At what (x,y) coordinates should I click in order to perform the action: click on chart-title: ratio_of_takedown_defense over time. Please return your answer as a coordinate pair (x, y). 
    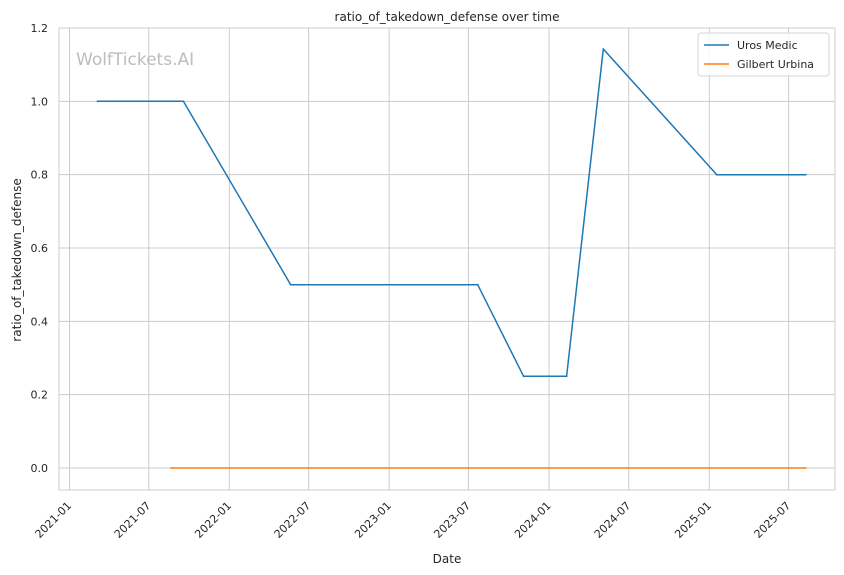
    Looking at the image, I should click on (447, 17).